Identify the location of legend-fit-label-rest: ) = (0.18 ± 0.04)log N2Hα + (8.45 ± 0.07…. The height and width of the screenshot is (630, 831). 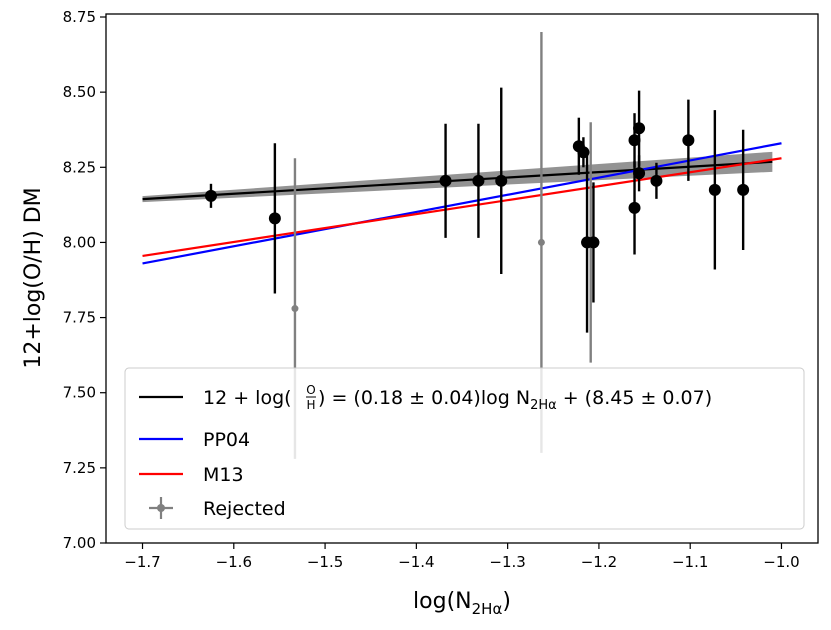
(515, 400).